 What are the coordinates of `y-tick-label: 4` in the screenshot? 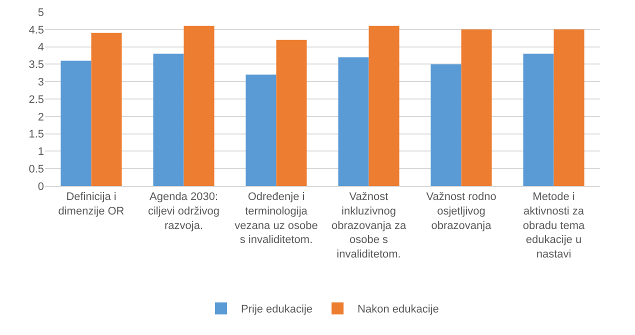 It's located at (41, 48).